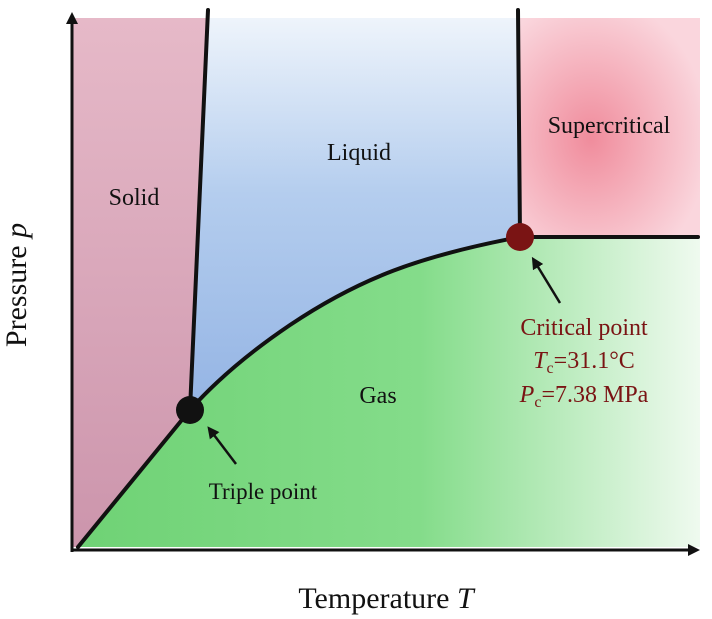 The image size is (712, 619). I want to click on vaporization-curve, so click(355, 323).